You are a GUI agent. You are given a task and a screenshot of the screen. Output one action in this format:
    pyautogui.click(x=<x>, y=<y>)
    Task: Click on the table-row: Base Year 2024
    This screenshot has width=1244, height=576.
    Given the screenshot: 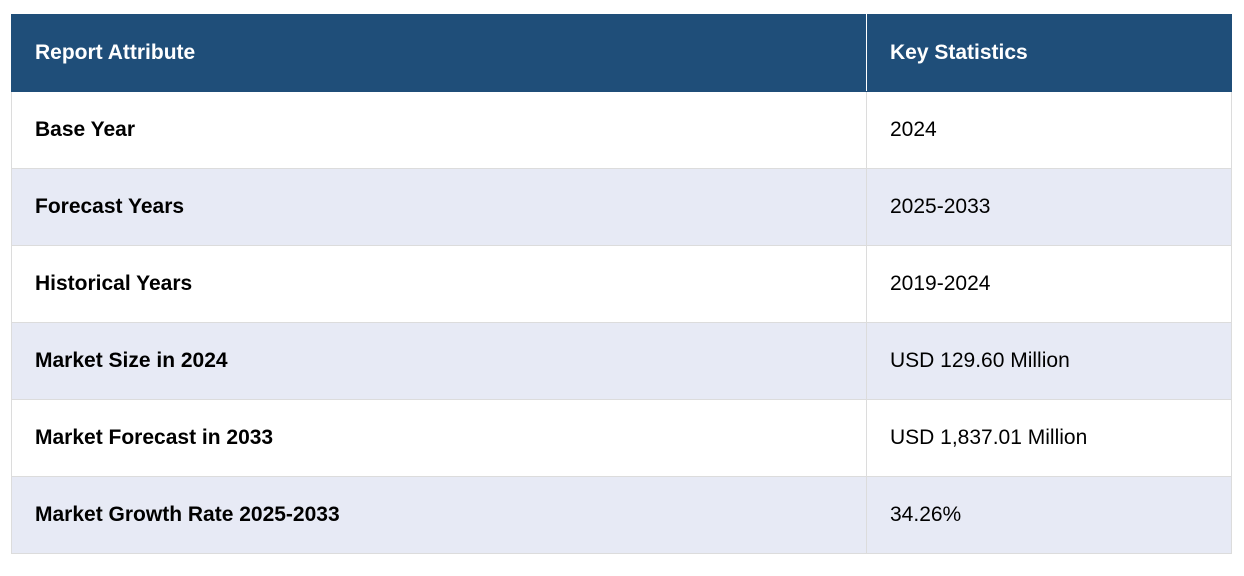 What is the action you would take?
    pyautogui.click(x=621, y=130)
    